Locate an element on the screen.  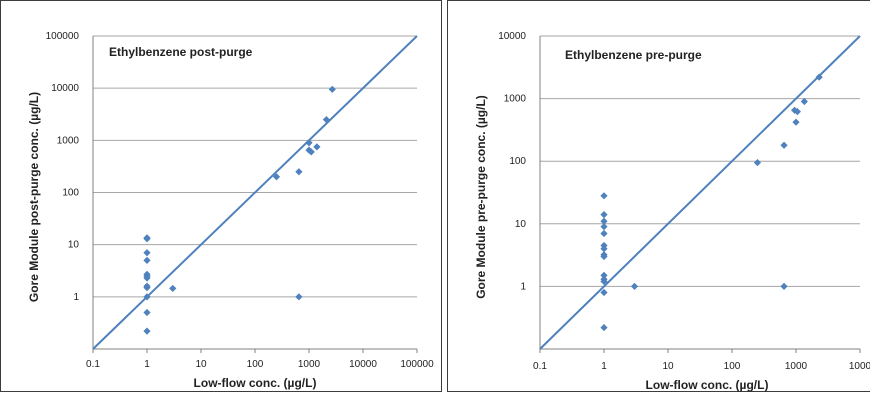
y-axis-label: Gore Module pre-purge conc. (µg/L) is located at coordinates (481, 197).